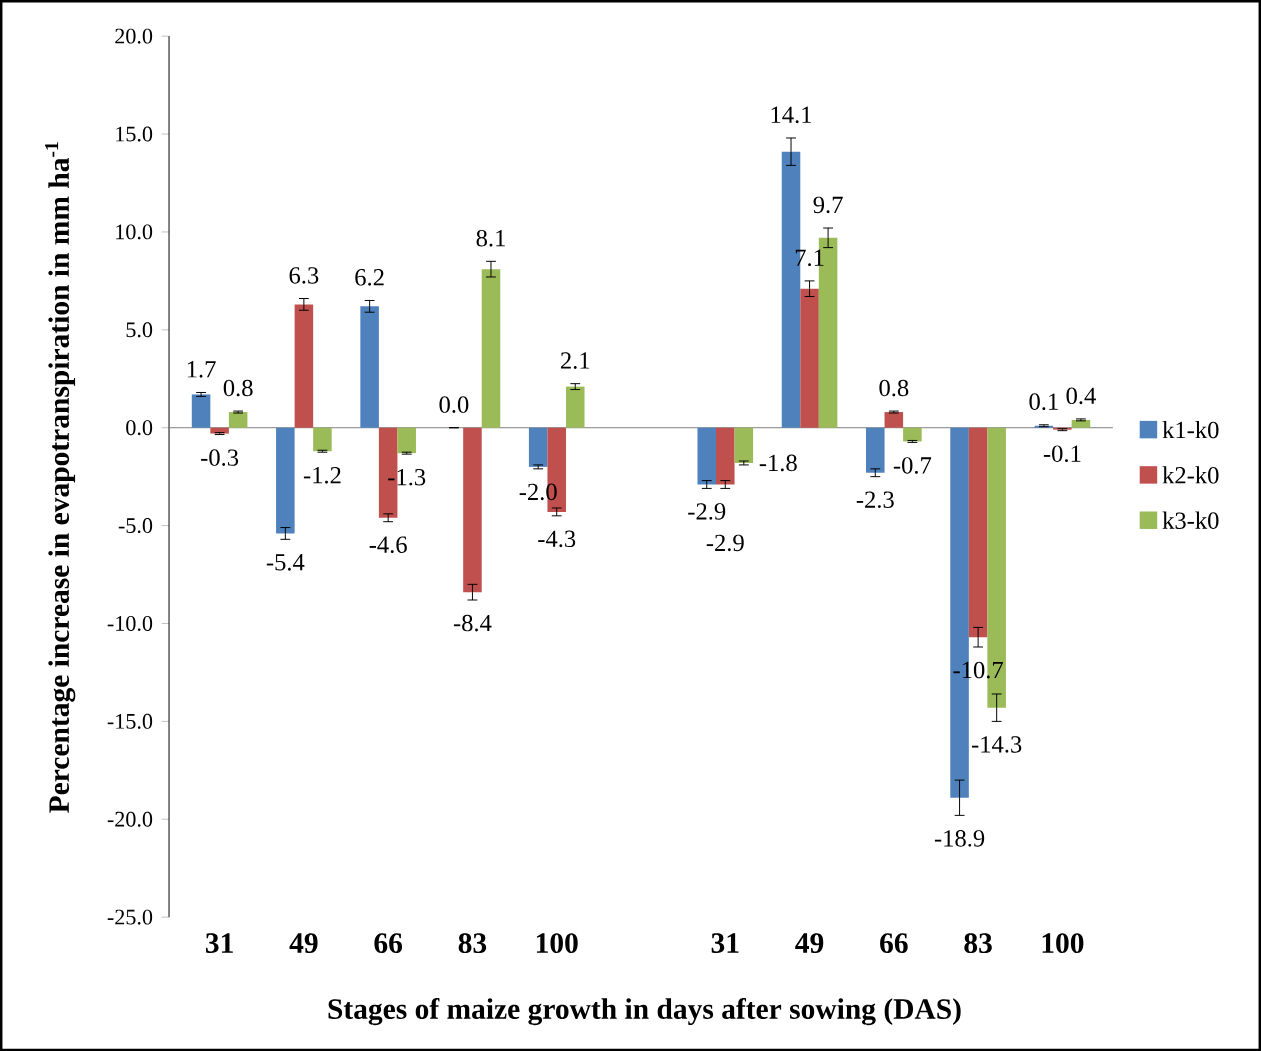 This screenshot has width=1261, height=1051. I want to click on legend-label: k3-k0, so click(1190, 520).